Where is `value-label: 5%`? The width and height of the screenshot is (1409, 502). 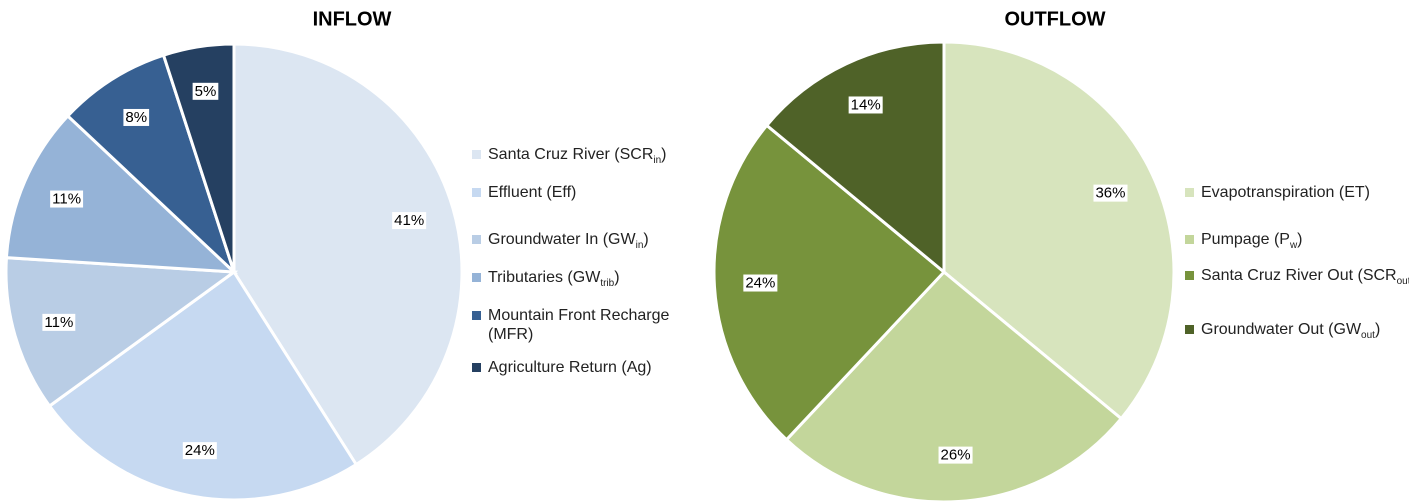 value-label: 5% is located at coordinates (206, 91).